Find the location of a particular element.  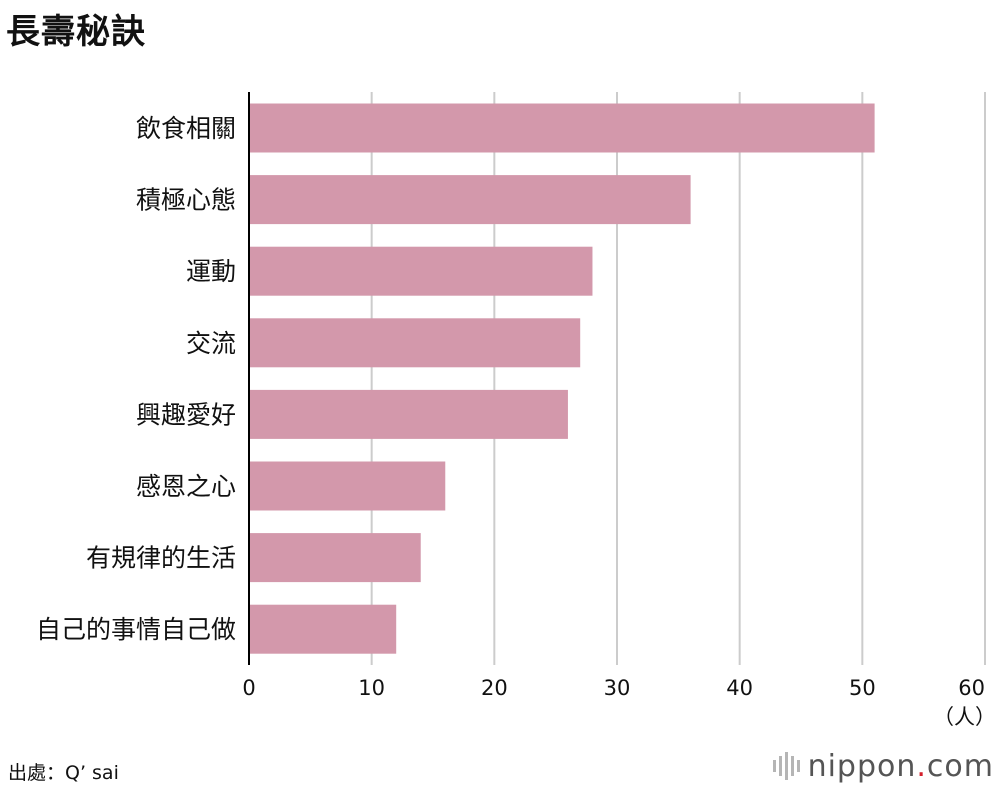

unit-label: （人） is located at coordinates (964, 717).